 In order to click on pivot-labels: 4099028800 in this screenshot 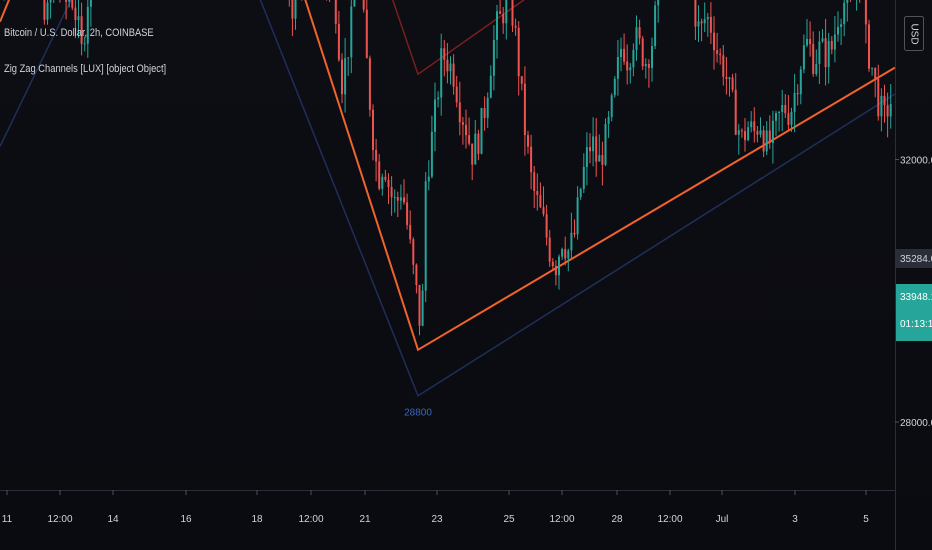, I will do `click(418, 413)`.